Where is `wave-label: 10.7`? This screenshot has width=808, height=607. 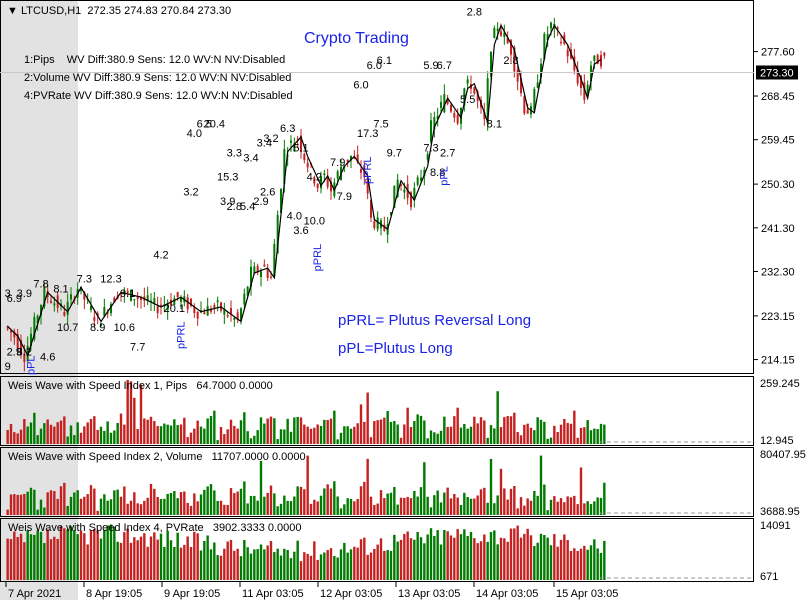
wave-label: 10.7 is located at coordinates (67, 328).